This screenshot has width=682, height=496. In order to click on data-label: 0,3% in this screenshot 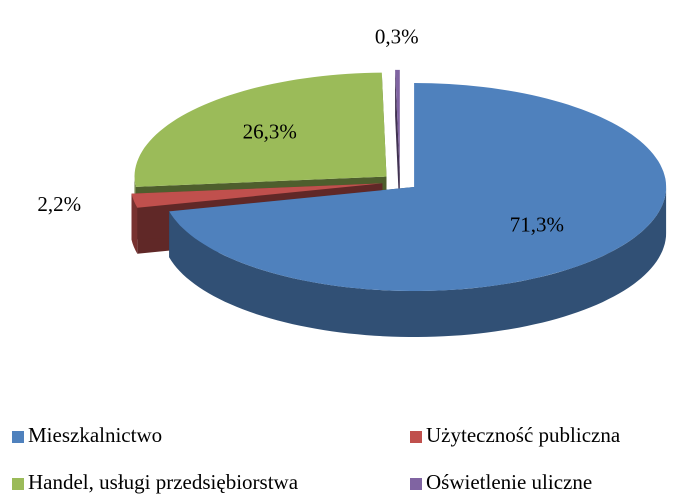, I will do `click(397, 37)`.